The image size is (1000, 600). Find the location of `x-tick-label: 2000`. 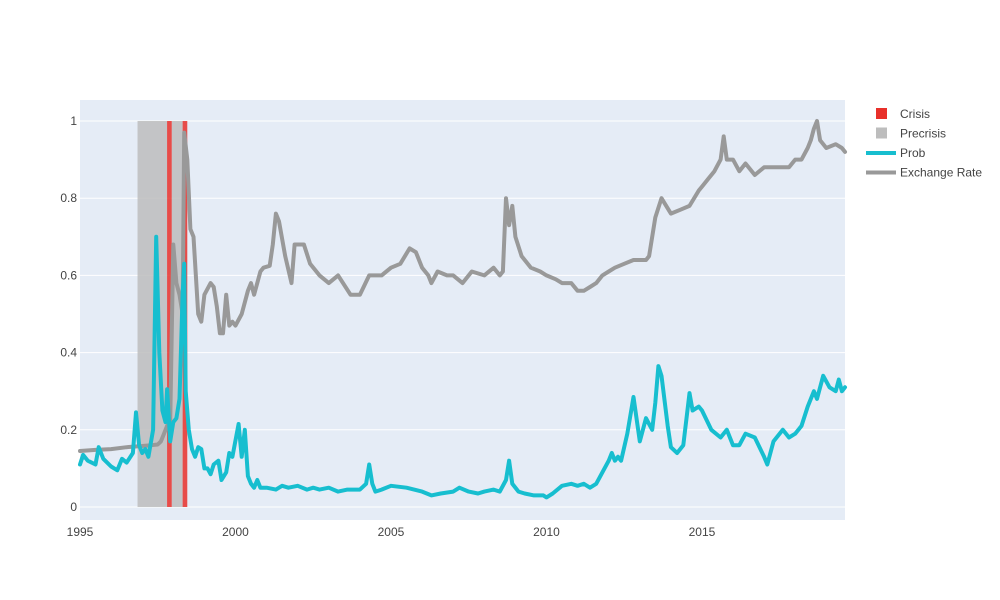

x-tick-label: 2000 is located at coordinates (235, 532).